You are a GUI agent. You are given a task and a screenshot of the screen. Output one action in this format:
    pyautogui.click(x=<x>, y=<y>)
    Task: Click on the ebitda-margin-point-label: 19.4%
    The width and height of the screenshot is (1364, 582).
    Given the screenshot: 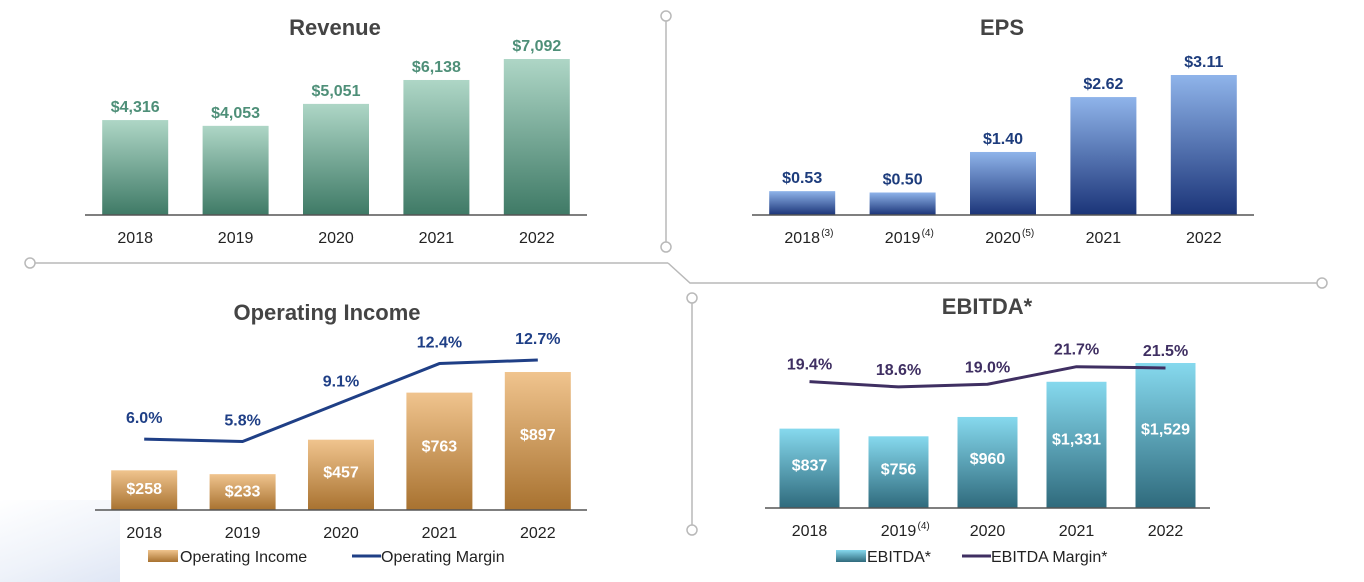 What is the action you would take?
    pyautogui.click(x=809, y=365)
    